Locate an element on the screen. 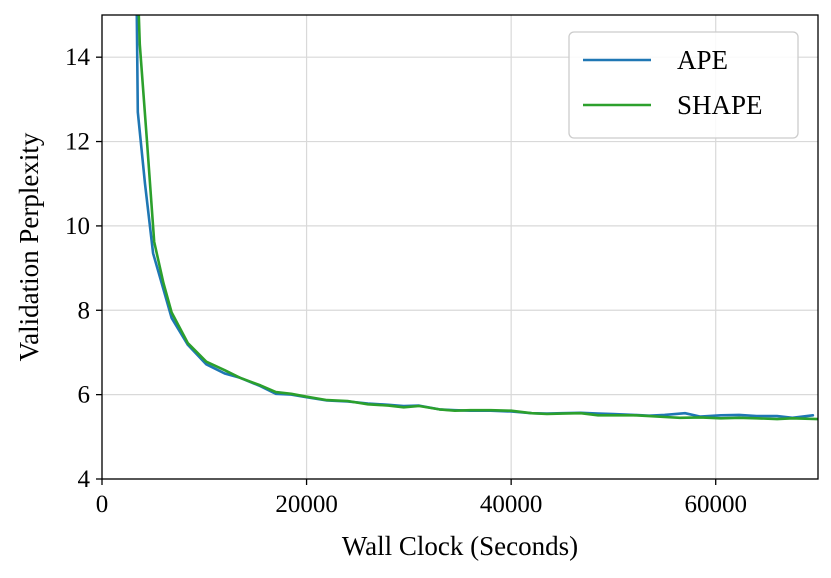  x-axis-label: Wall Clock (Seconds) is located at coordinates (460, 546).